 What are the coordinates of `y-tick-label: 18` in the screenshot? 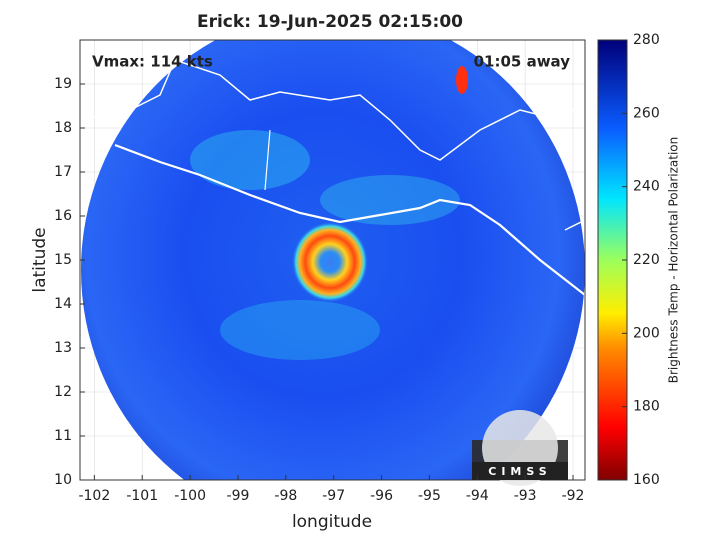 It's located at (63, 128).